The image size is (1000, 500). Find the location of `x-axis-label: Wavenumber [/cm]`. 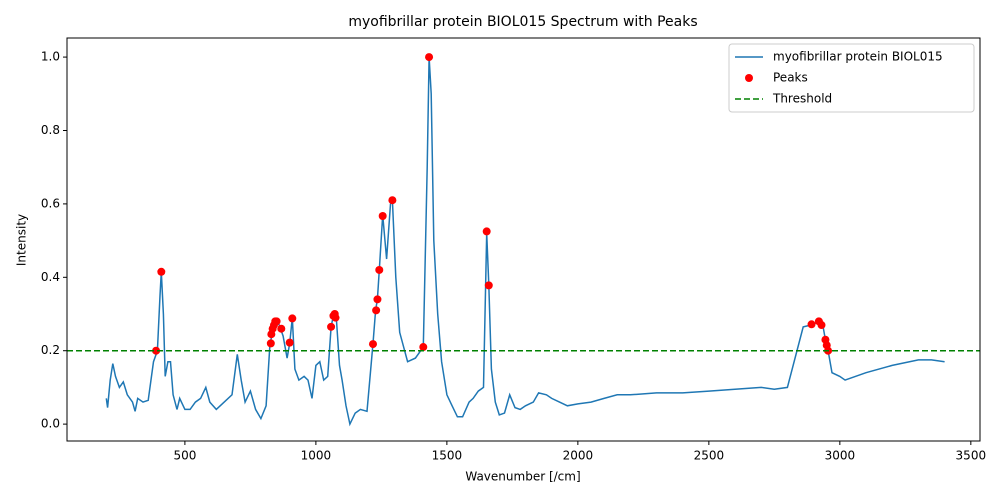

x-axis-label: Wavenumber [/cm] is located at coordinates (522, 477).